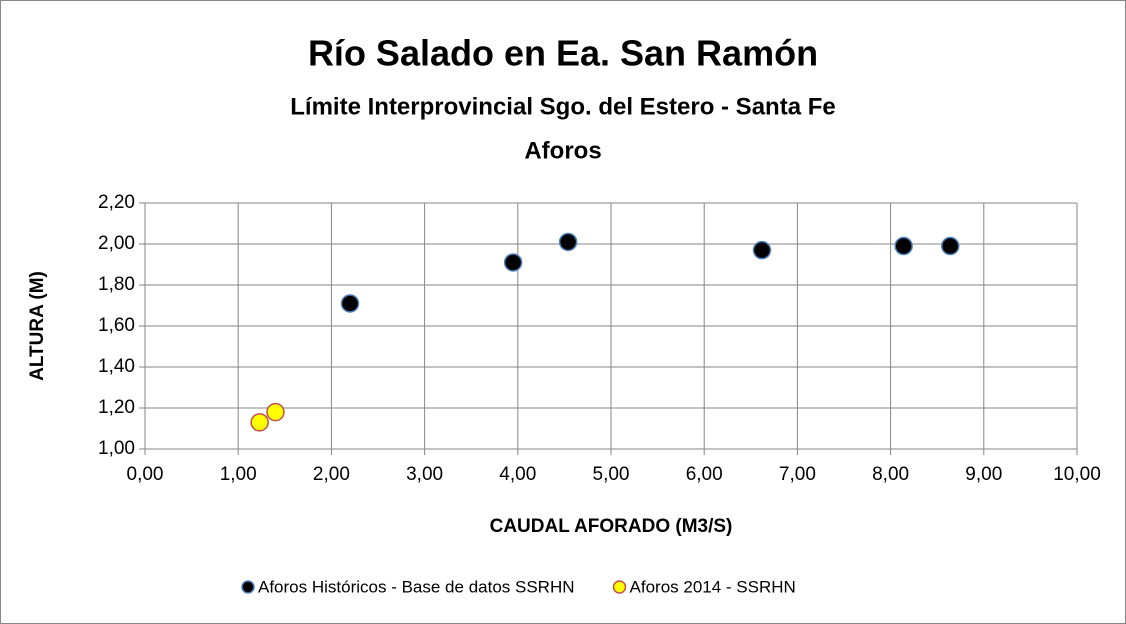  Describe the element at coordinates (611, 474) in the screenshot. I see `x-tick-label: 5,00` at that location.